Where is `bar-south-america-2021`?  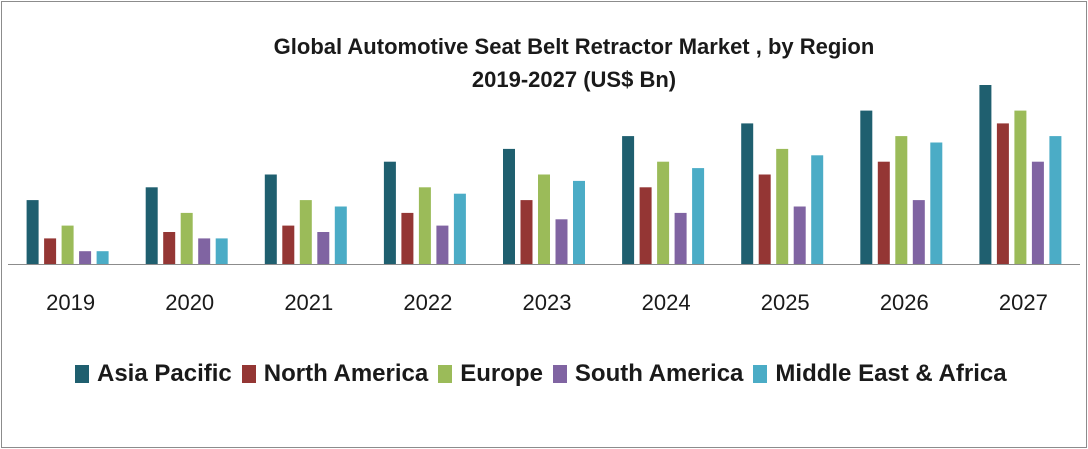
bar-south-america-2021 is located at coordinates (323, 248).